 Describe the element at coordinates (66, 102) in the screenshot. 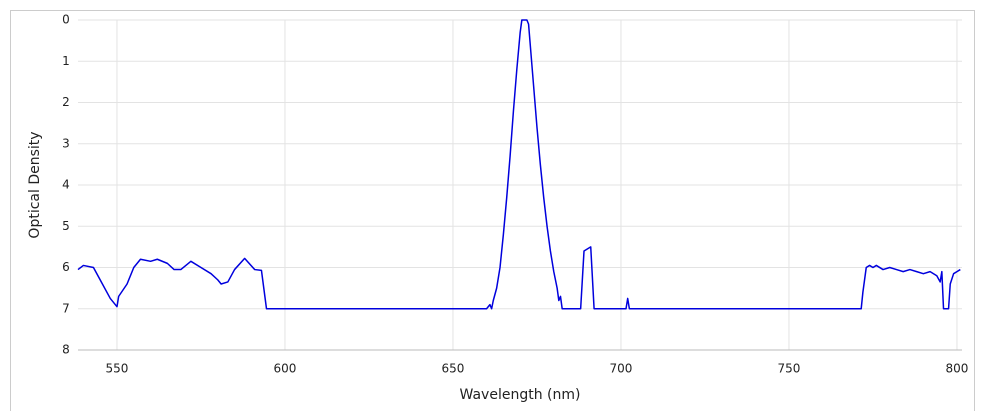

I see `y-tick-label: 2` at that location.